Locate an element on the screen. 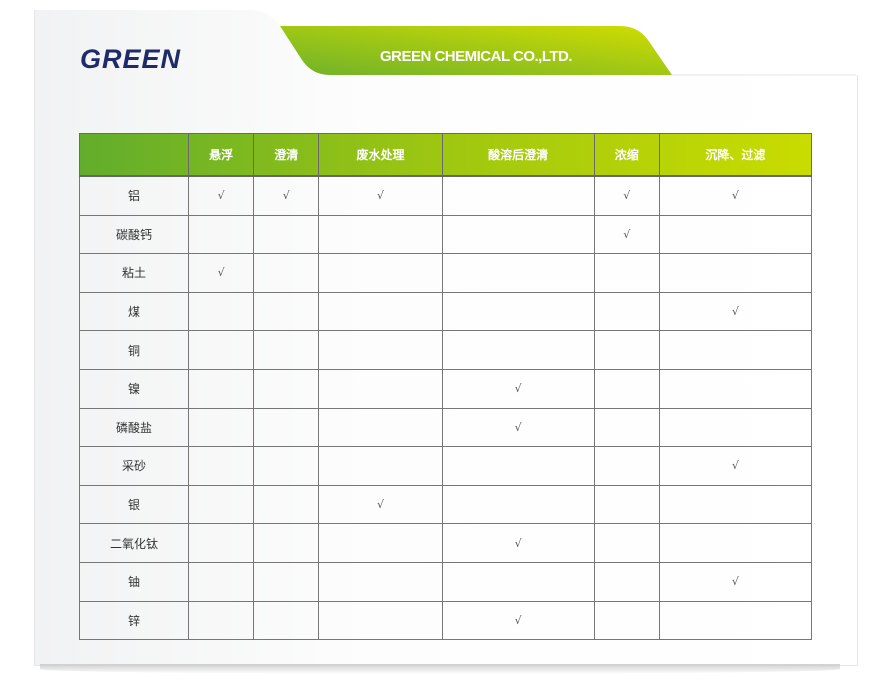  row-label: 二氧化钛 is located at coordinates (134, 543).